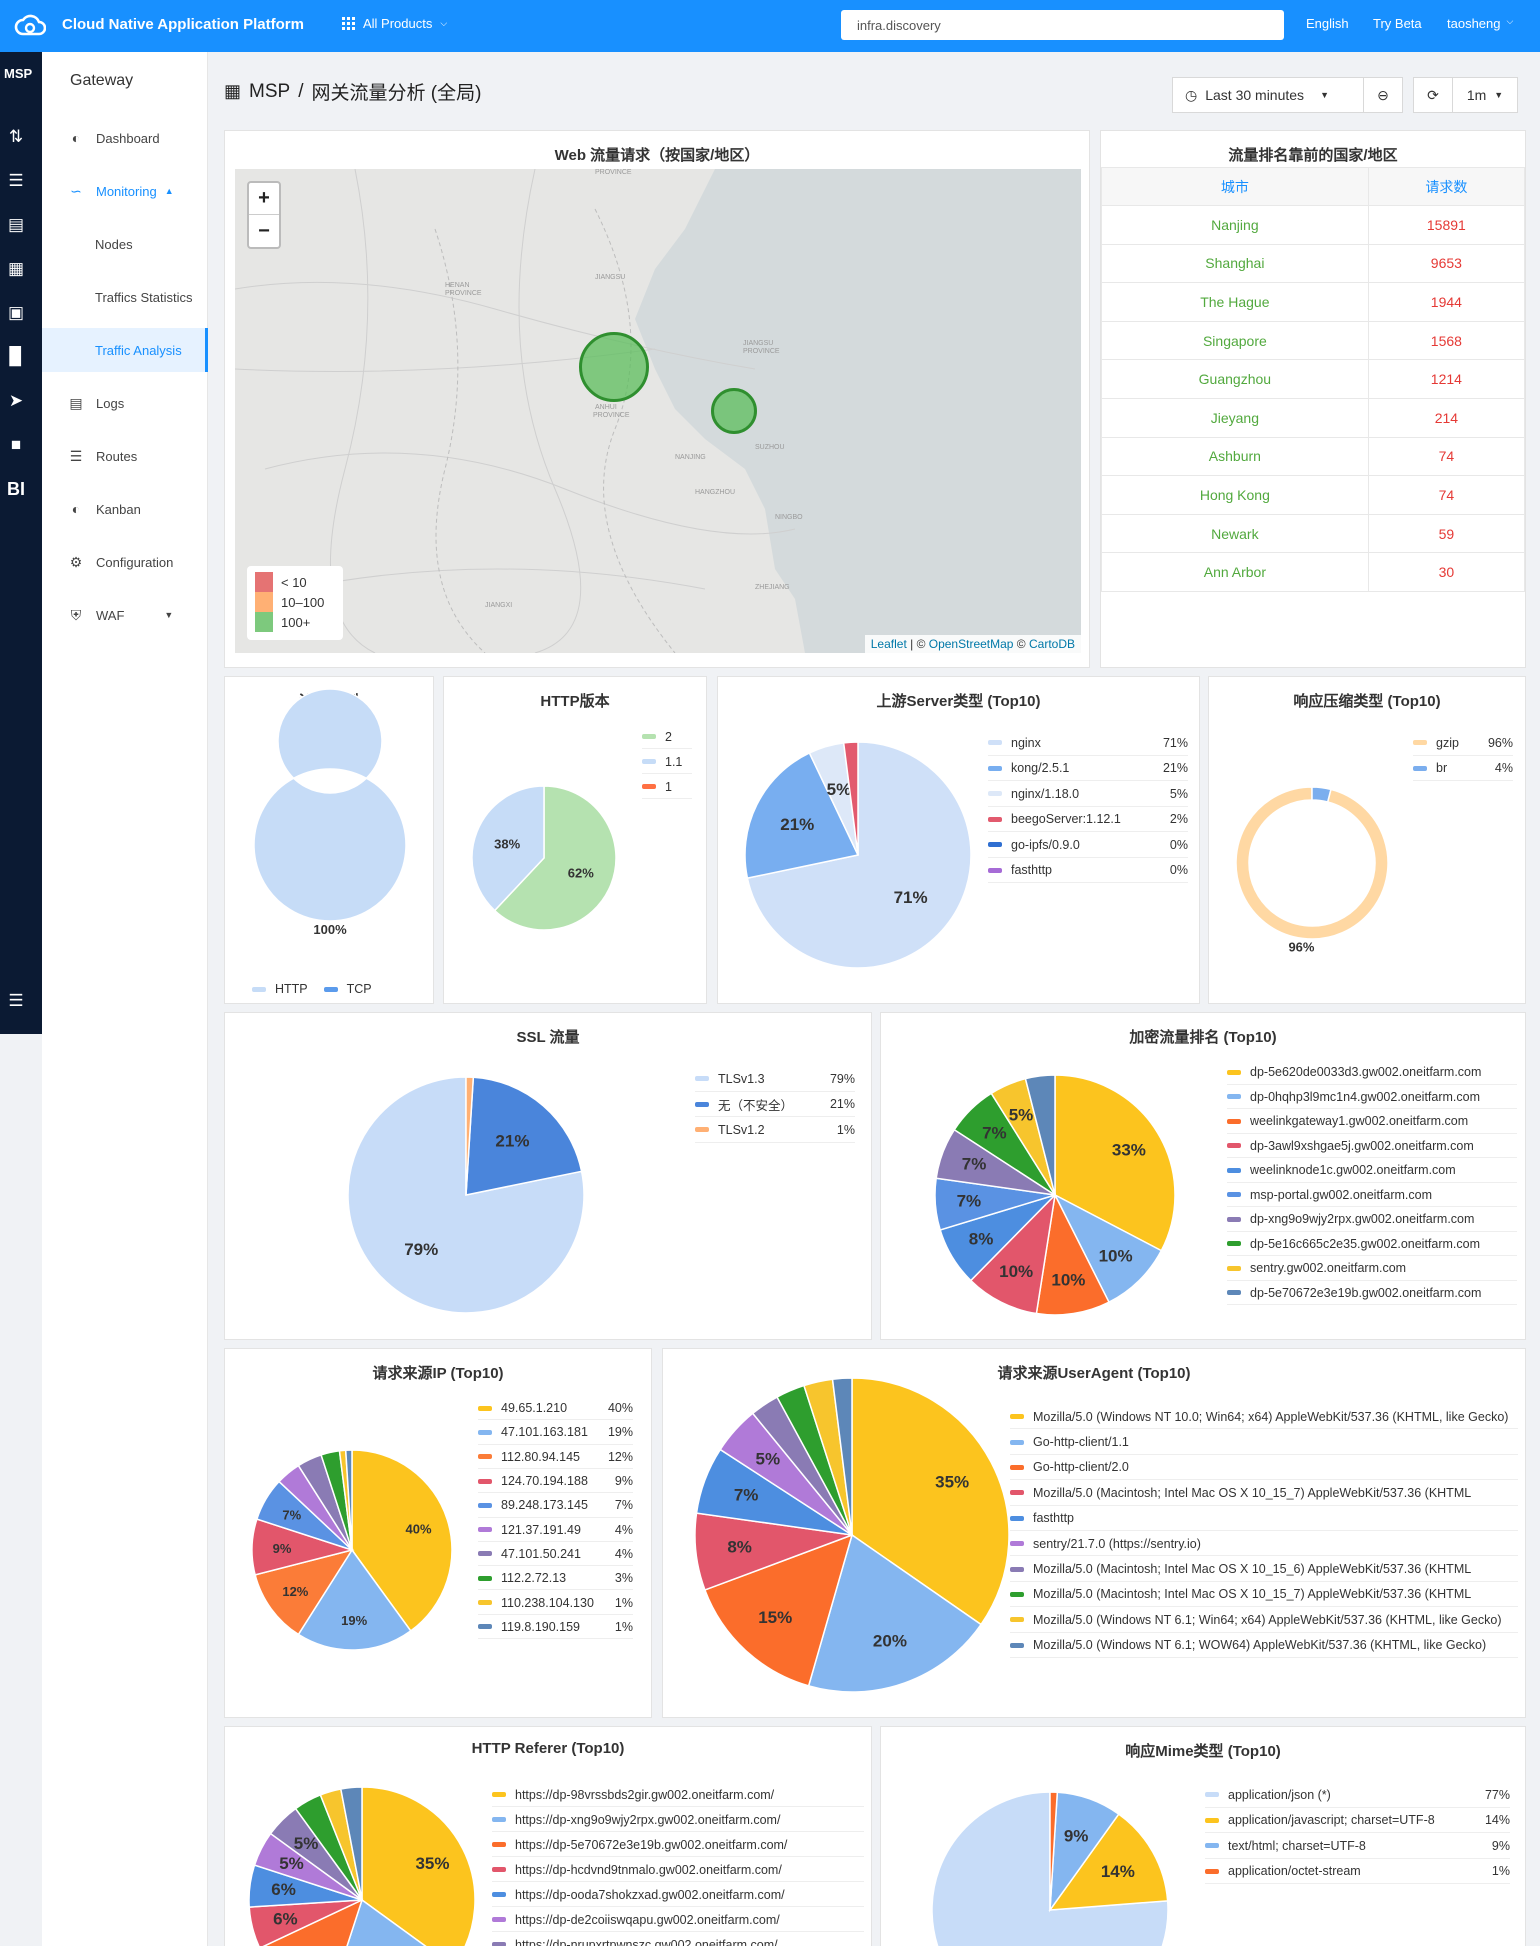 The width and height of the screenshot is (1540, 1946). I want to click on legend-item: beegoServer:1.12.1 2%, so click(1088, 820).